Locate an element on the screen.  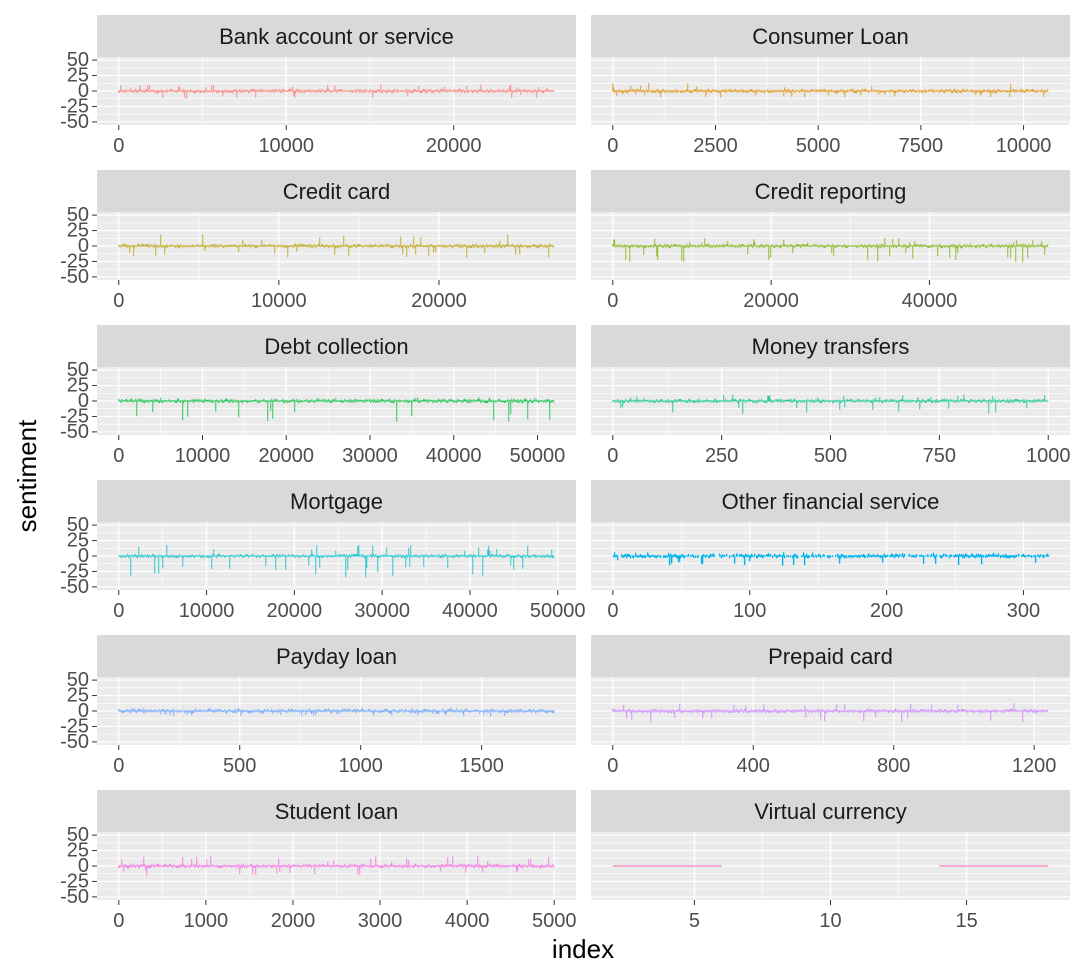
x-tick-label: 300 is located at coordinates (1023, 611).